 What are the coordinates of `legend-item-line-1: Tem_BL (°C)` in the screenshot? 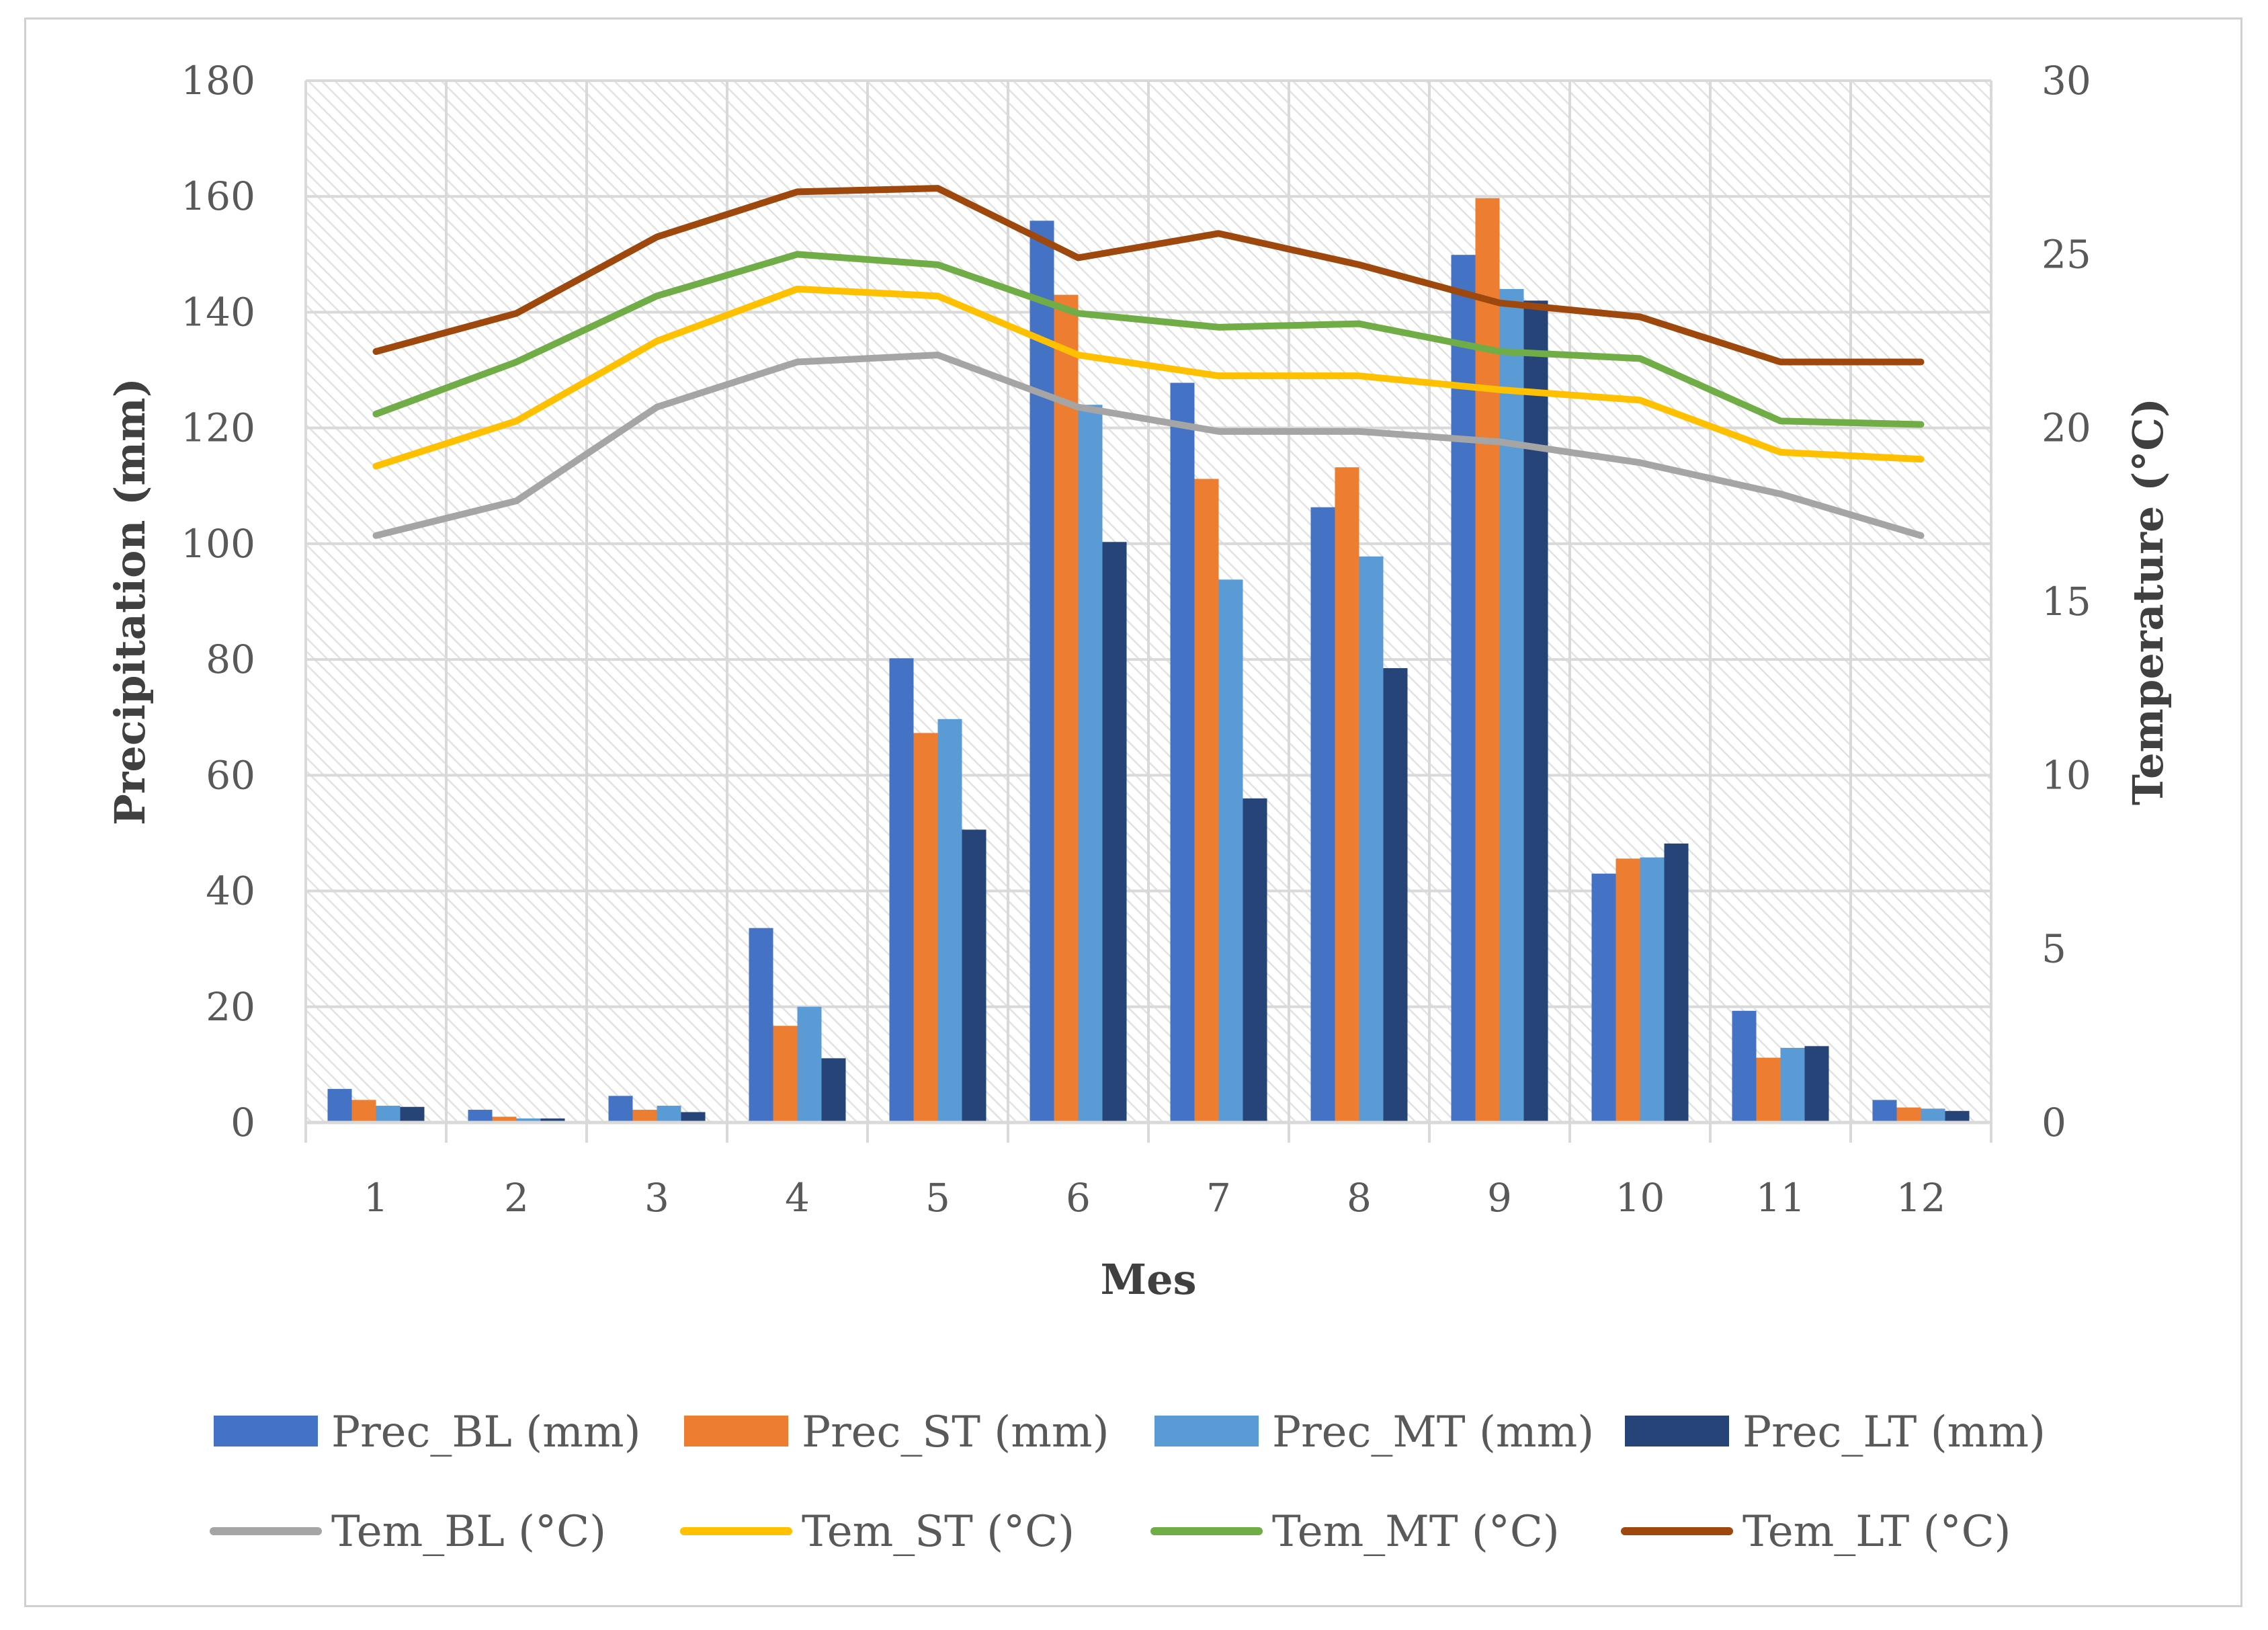 It's located at (408, 1532).